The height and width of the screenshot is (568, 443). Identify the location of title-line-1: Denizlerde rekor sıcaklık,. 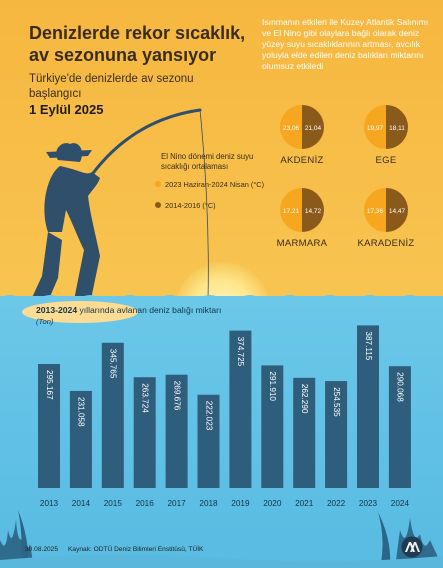
(137, 33).